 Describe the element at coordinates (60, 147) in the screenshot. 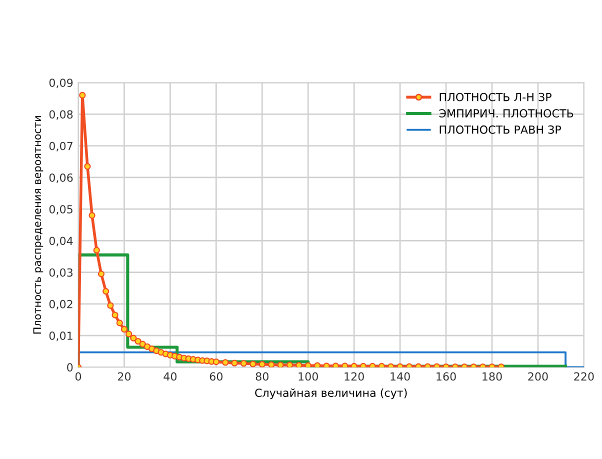

I see `y-tick-label: 0,07` at that location.